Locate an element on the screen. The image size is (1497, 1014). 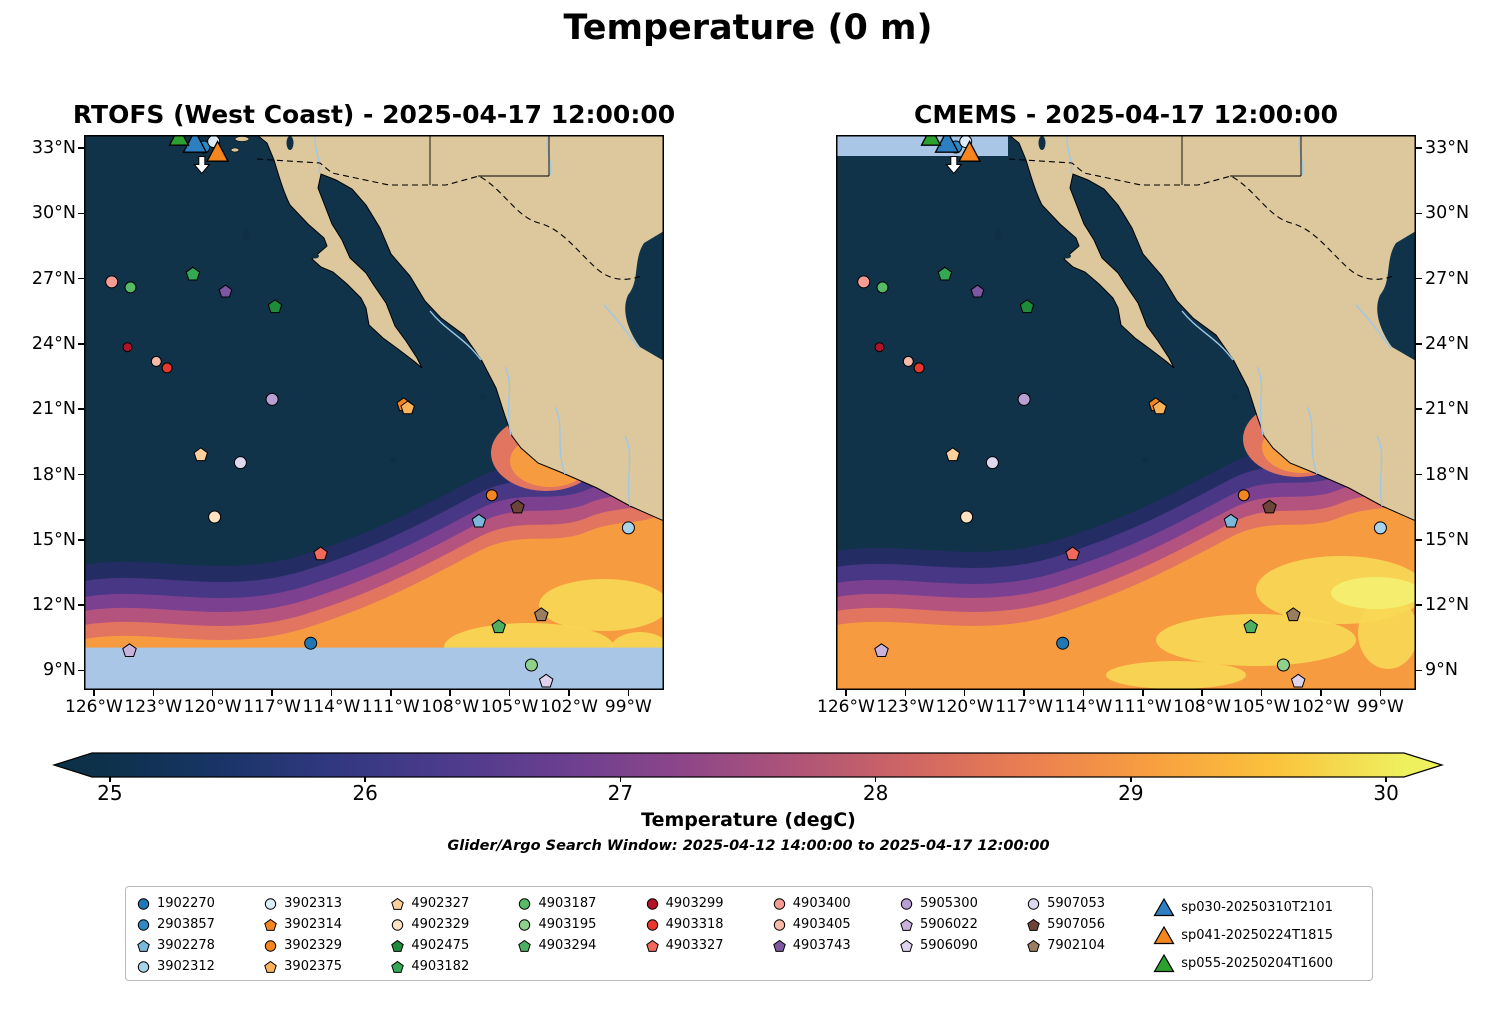
legend-label: 3902278 is located at coordinates (186, 945).